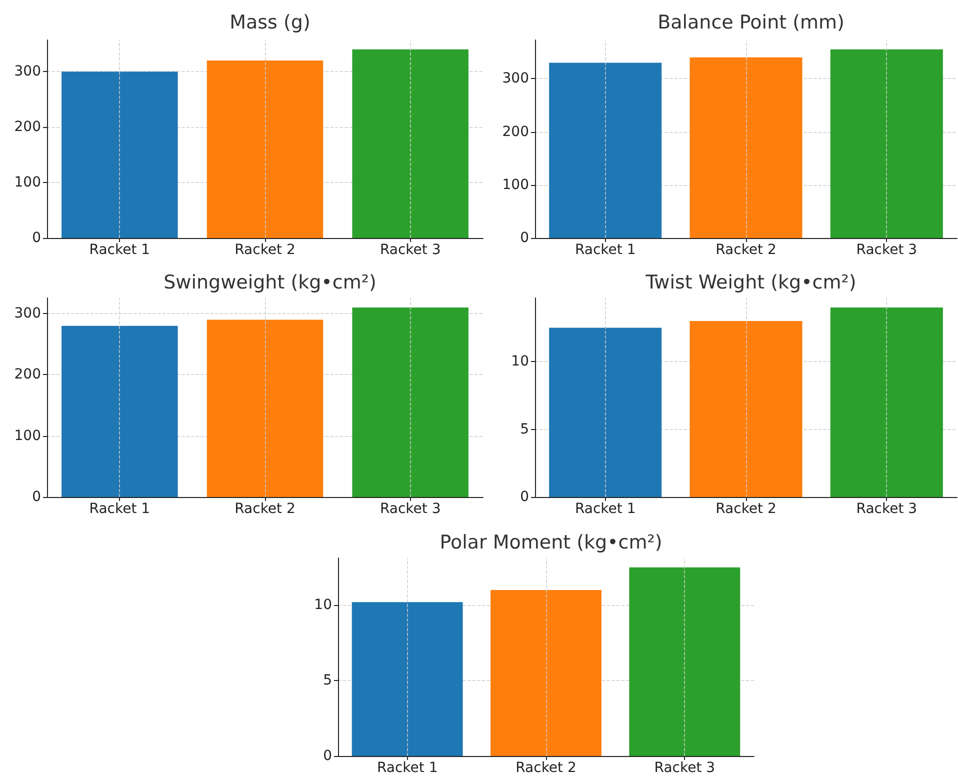  What do you see at coordinates (270, 23) in the screenshot?
I see `chart-title: Mass (g)` at bounding box center [270, 23].